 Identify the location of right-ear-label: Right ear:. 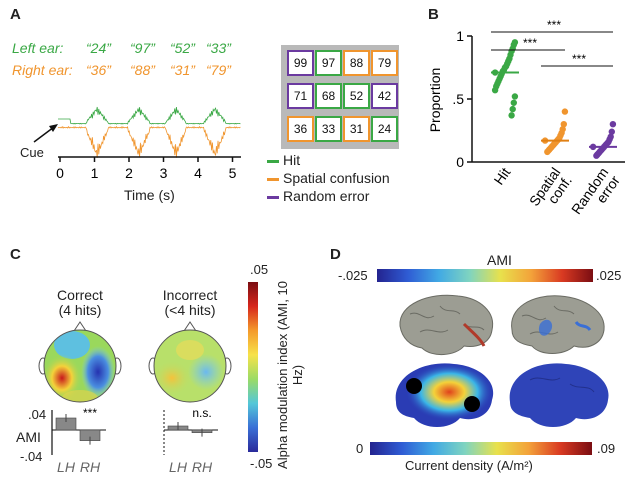
(42, 70).